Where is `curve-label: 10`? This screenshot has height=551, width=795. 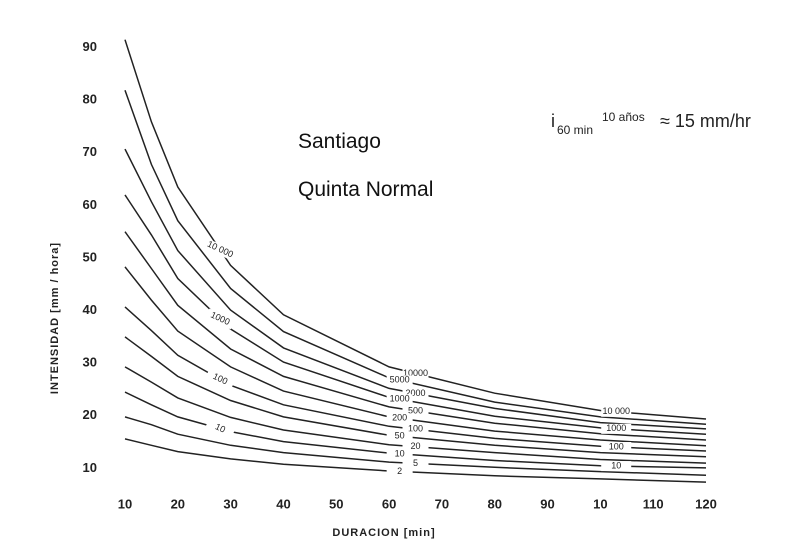
curve-label: 10 is located at coordinates (400, 453).